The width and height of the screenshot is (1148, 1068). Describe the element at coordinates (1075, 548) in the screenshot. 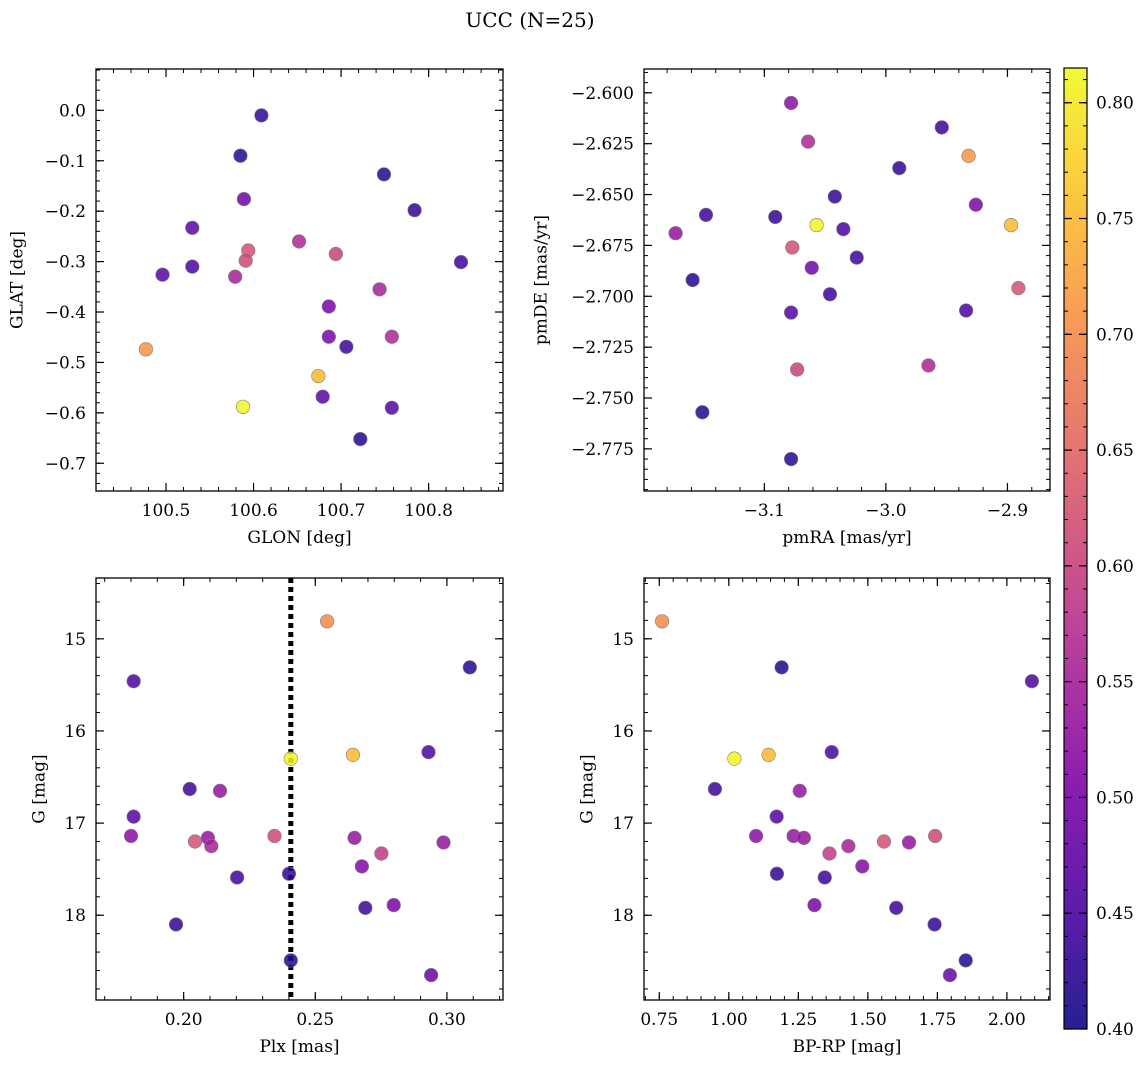

I see `colorbar-gradient` at that location.